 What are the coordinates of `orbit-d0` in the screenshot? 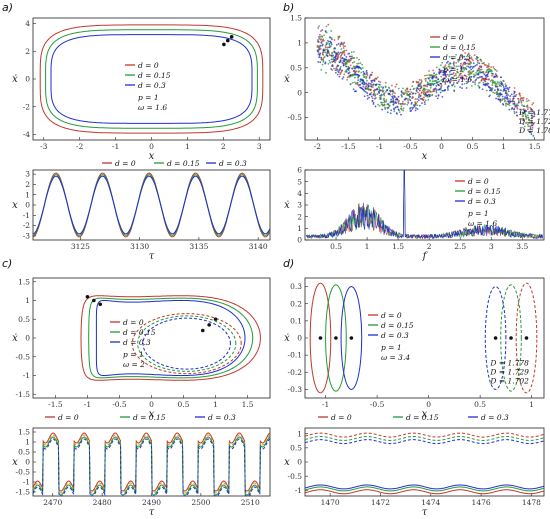 It's located at (151, 79).